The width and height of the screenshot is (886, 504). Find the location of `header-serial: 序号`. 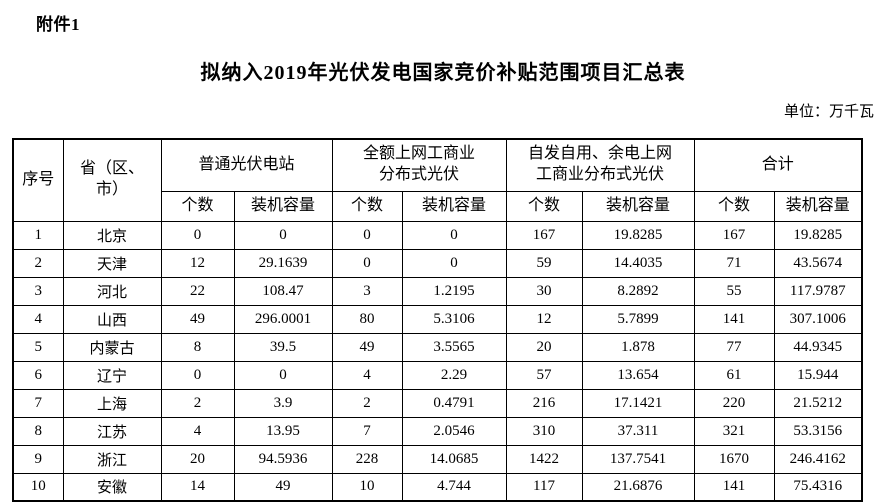

header-serial: 序号 is located at coordinates (38, 180).